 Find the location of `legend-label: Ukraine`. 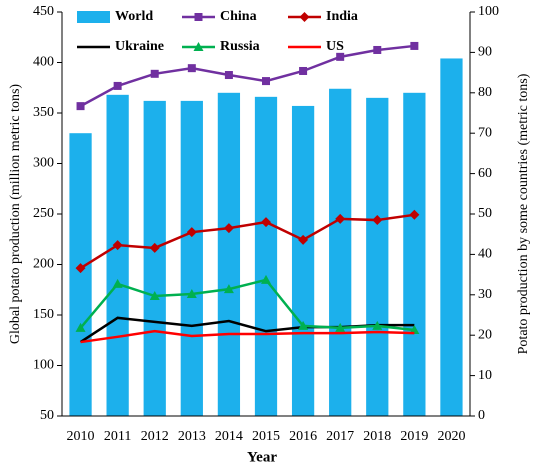

legend-label: Ukraine is located at coordinates (139, 46).